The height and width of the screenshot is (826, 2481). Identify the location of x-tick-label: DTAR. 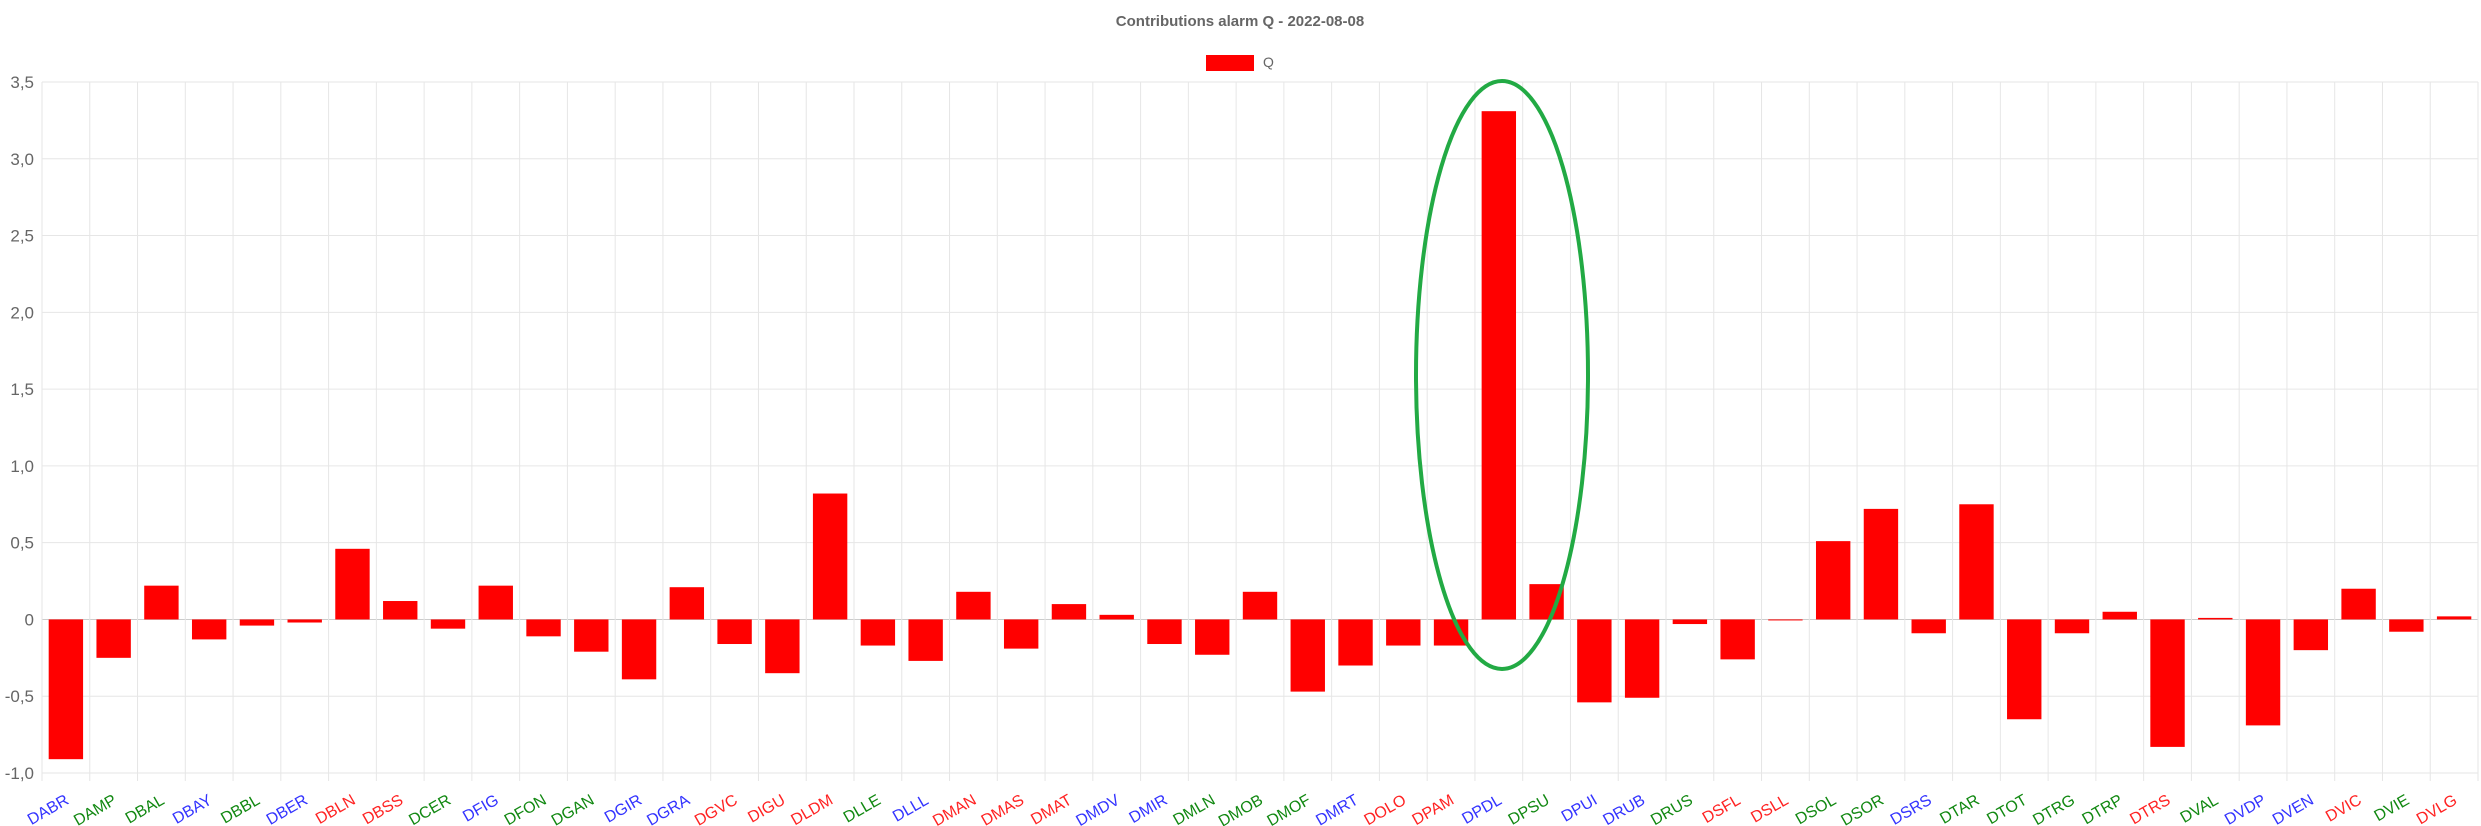
(1959, 809).